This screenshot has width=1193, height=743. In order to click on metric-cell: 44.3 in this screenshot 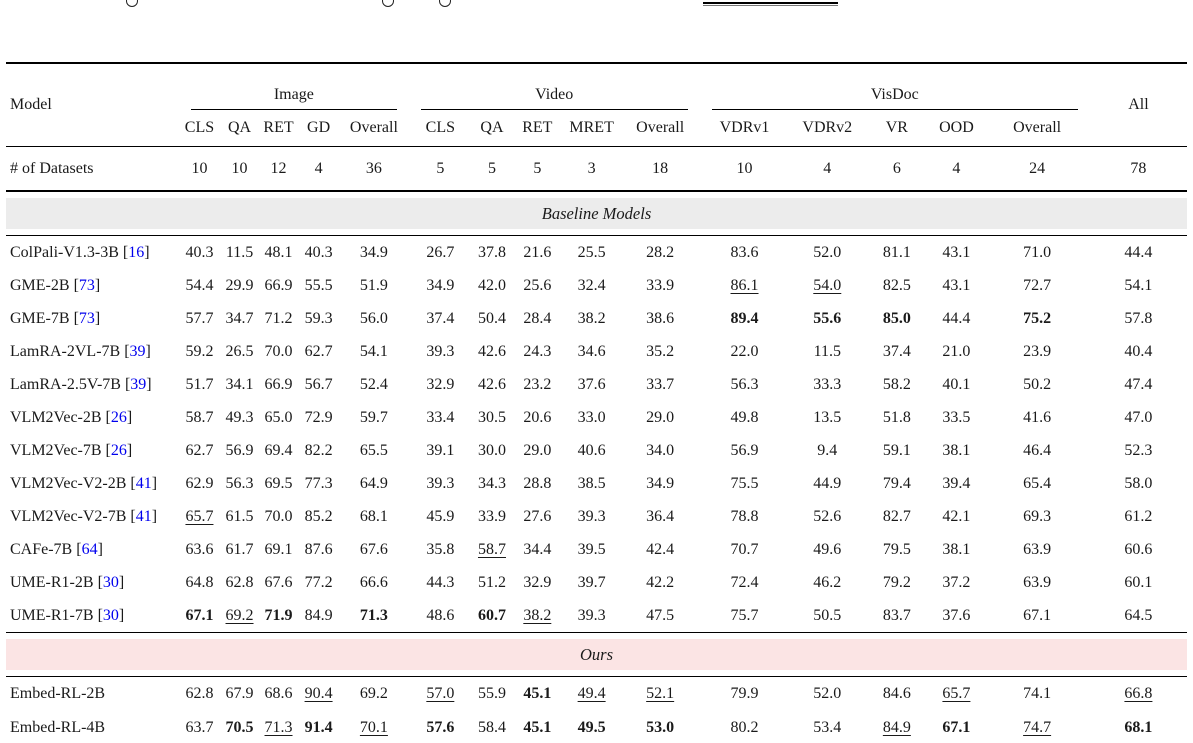, I will do `click(440, 582)`.